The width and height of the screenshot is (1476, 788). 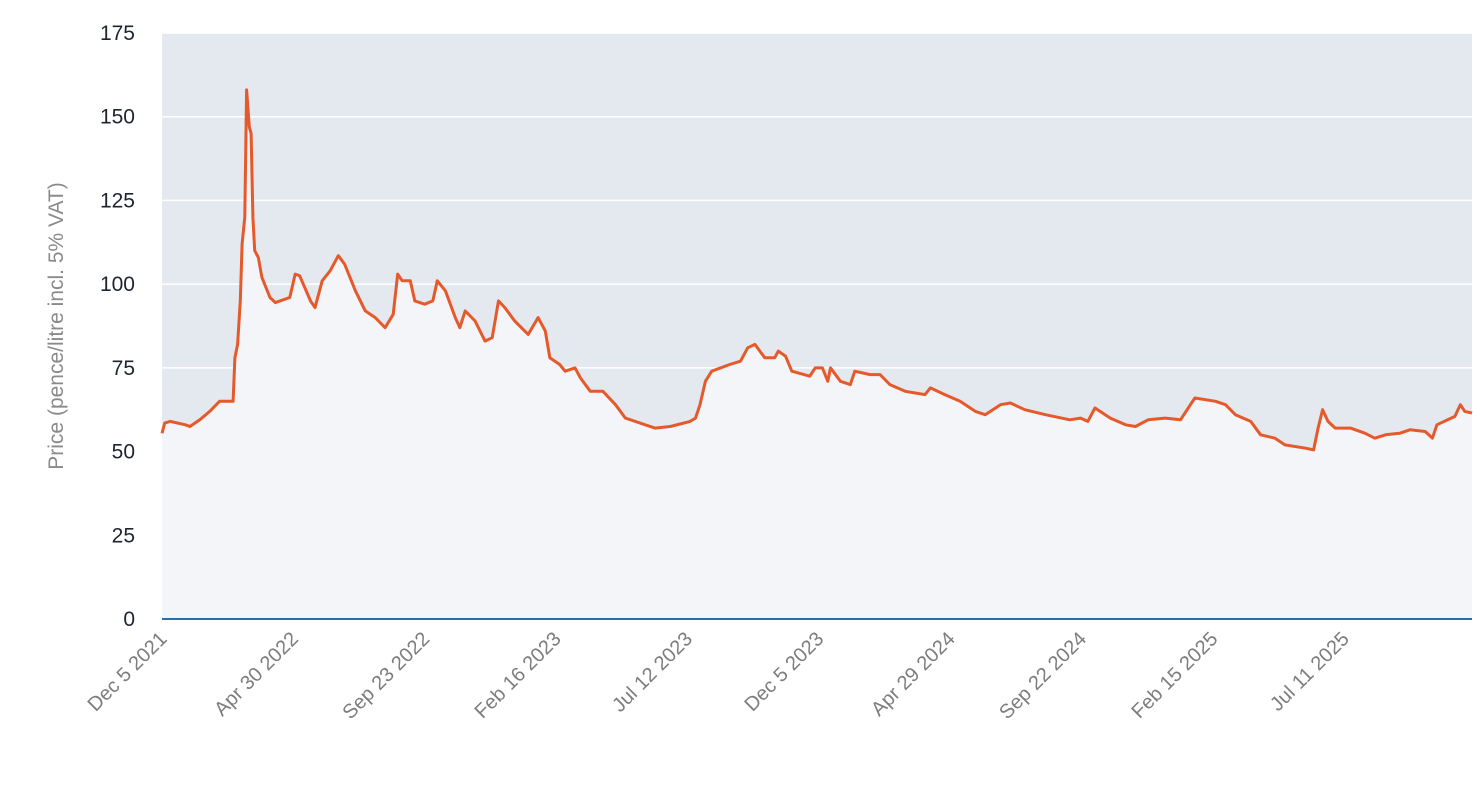 What do you see at coordinates (117, 284) in the screenshot?
I see `y-tick-label: 100` at bounding box center [117, 284].